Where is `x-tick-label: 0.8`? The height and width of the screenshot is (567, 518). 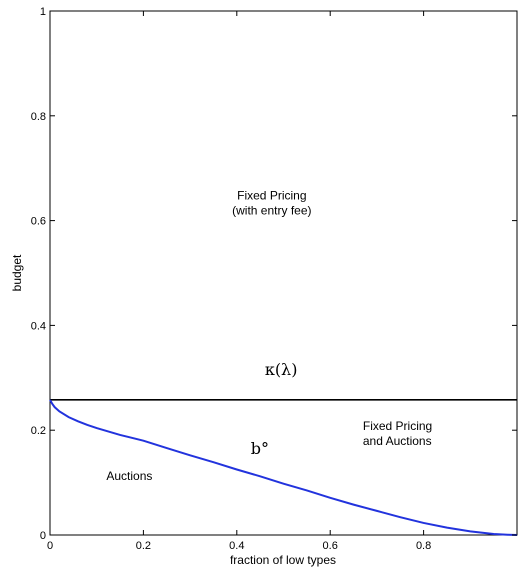 x-tick-label: 0.8 is located at coordinates (423, 546).